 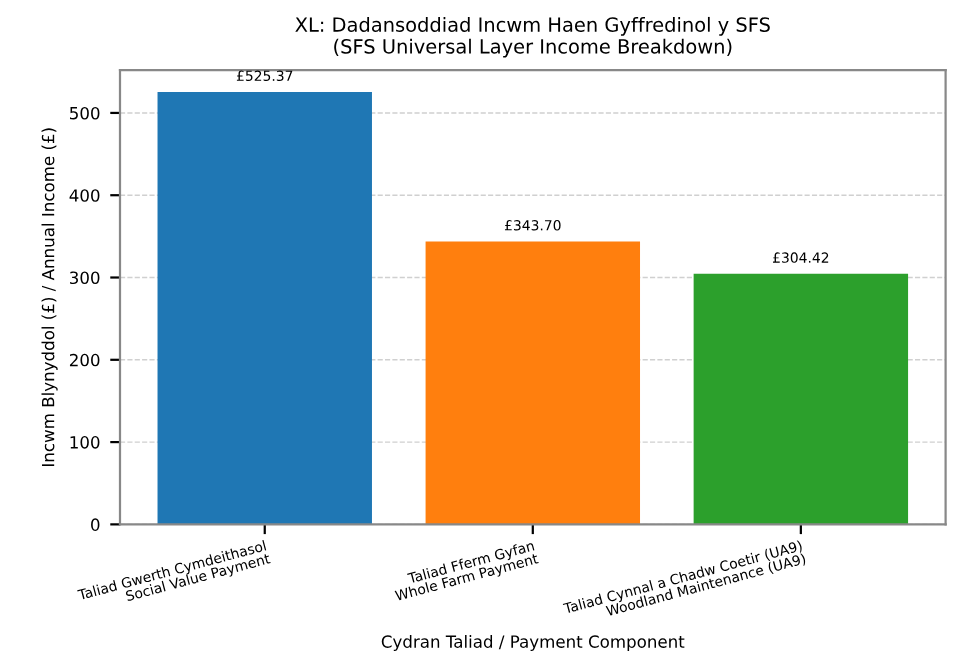 I want to click on y-tick-label: 100, so click(x=85, y=442).